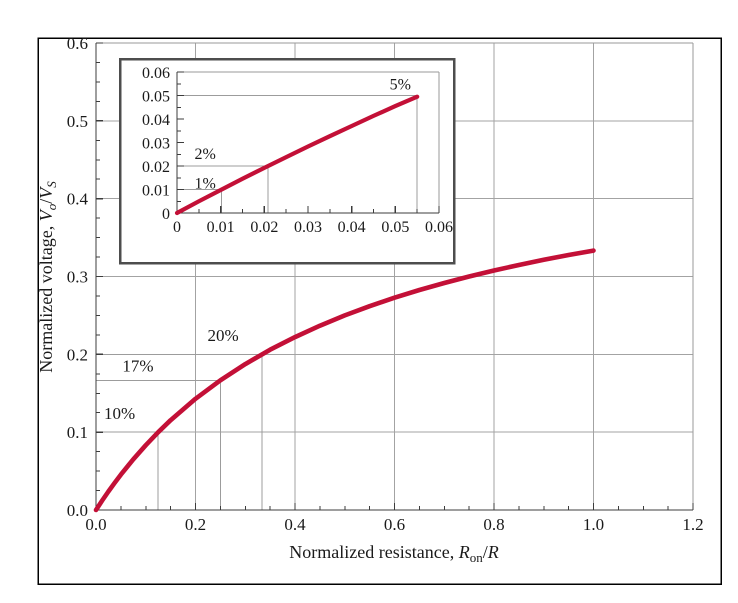  What do you see at coordinates (400, 85) in the screenshot?
I see `inset-annotation: 5%` at bounding box center [400, 85].